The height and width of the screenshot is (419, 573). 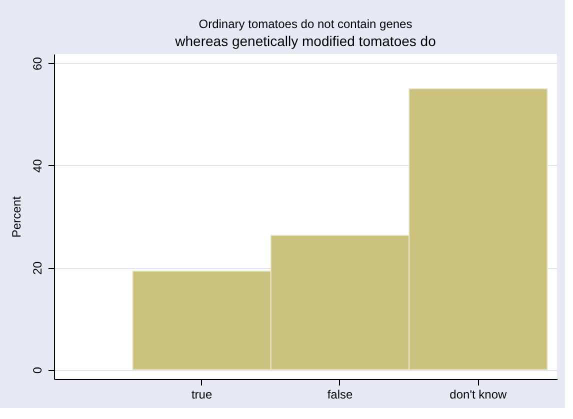 What do you see at coordinates (201, 395) in the screenshot?
I see `x-tick-label: true` at bounding box center [201, 395].